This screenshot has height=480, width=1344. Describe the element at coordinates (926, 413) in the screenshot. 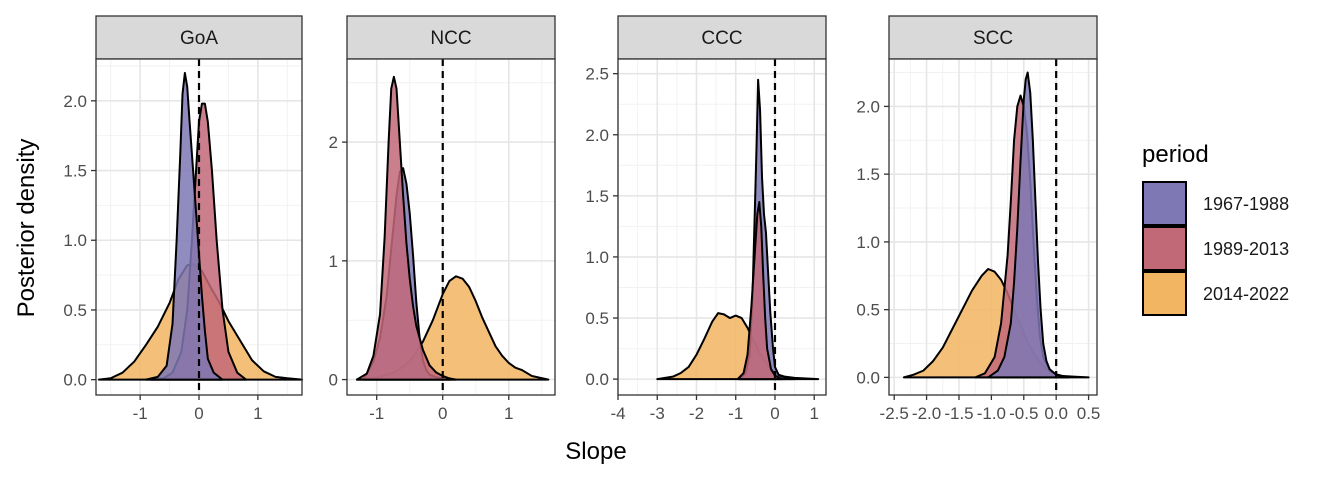

I see `x-tick-label: -2.0` at that location.